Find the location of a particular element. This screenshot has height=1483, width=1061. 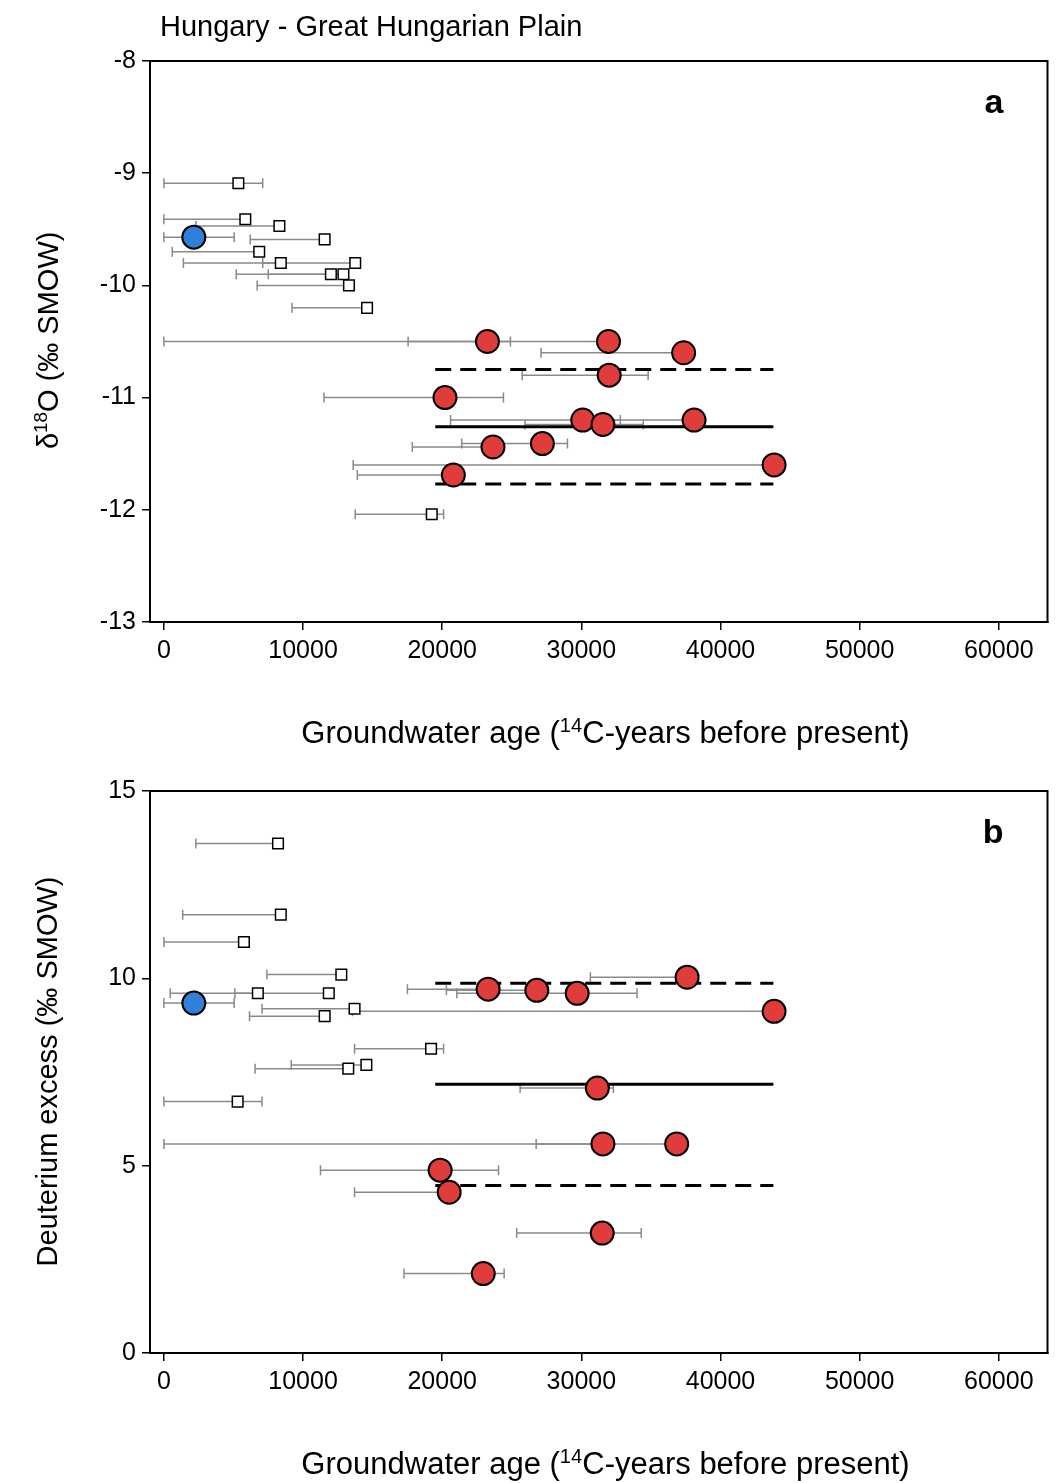

y-tick-label: 0 is located at coordinates (129, 1350).